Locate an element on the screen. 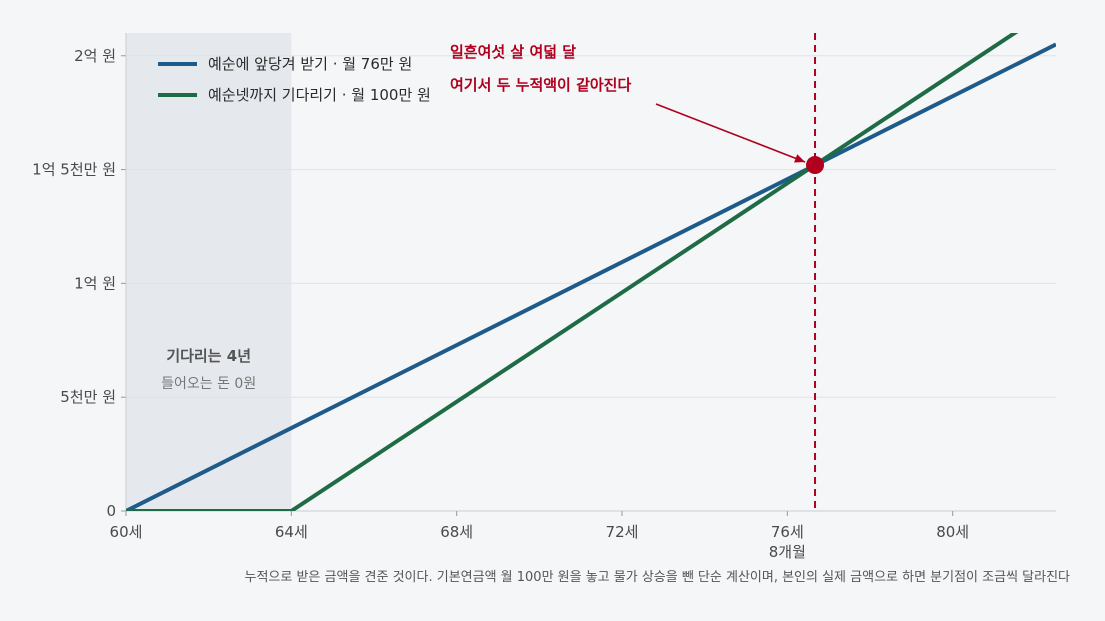 This screenshot has height=621, width=1105. x-tick-label: 68세 is located at coordinates (456, 532).